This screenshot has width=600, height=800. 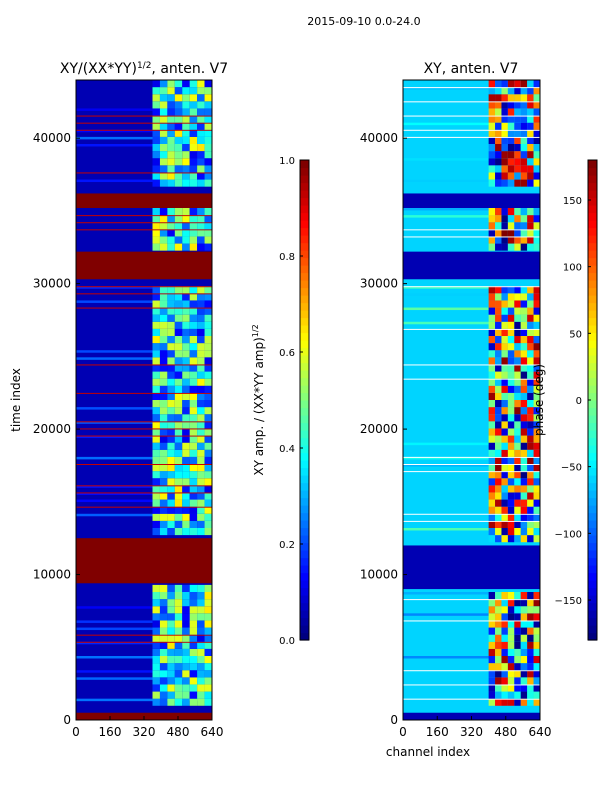 I want to click on amp-x-axis: 0 160 320 480 640, so click(x=147, y=727).